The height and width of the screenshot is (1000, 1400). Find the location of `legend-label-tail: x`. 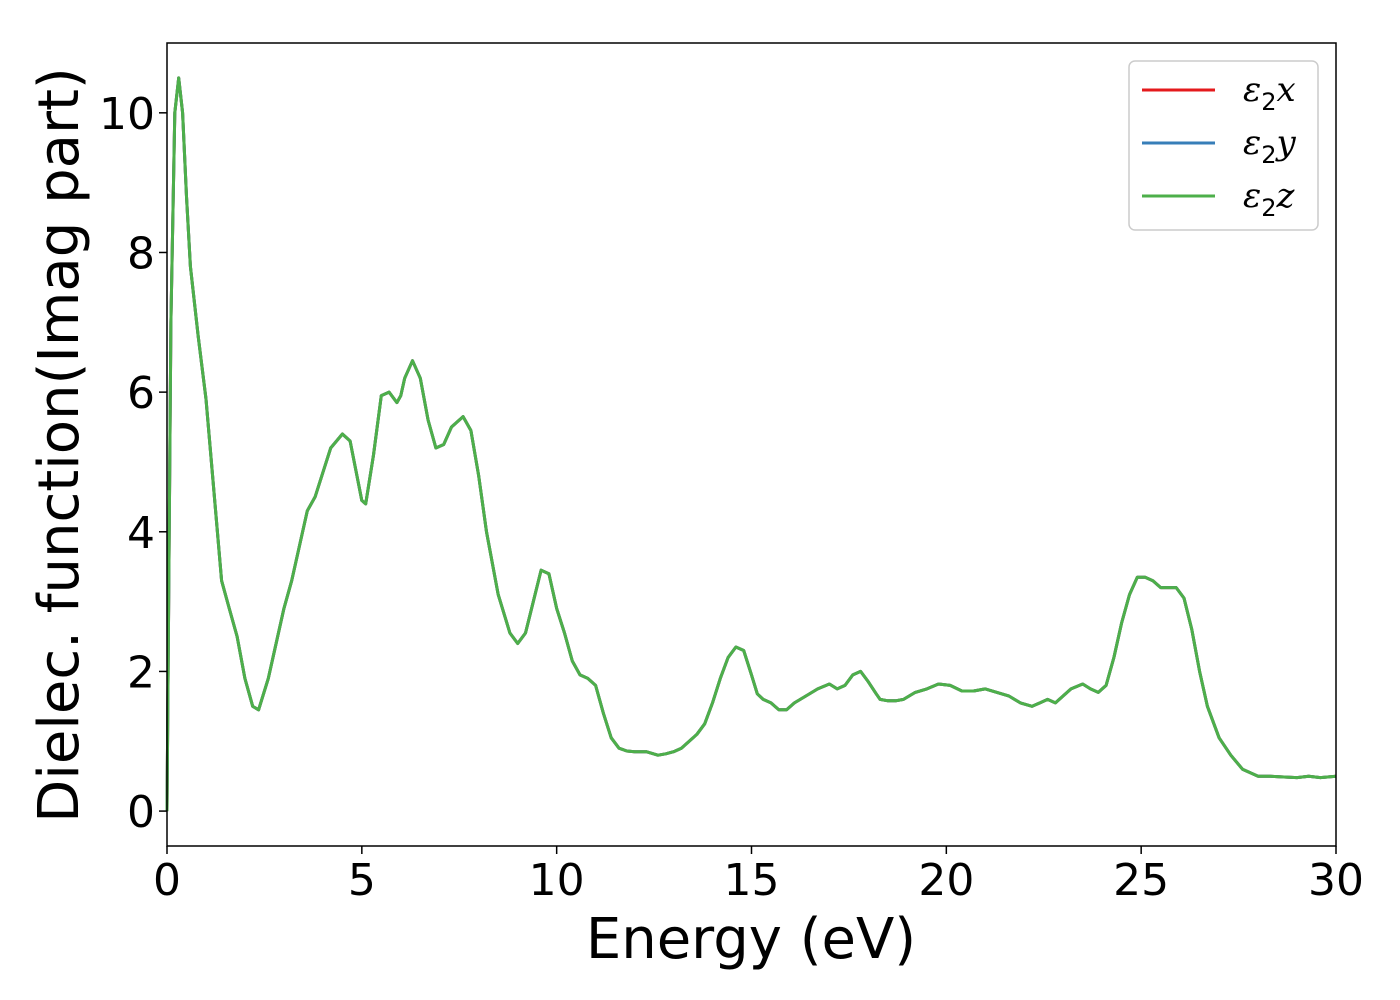

legend-label-tail: x is located at coordinates (1286, 90).